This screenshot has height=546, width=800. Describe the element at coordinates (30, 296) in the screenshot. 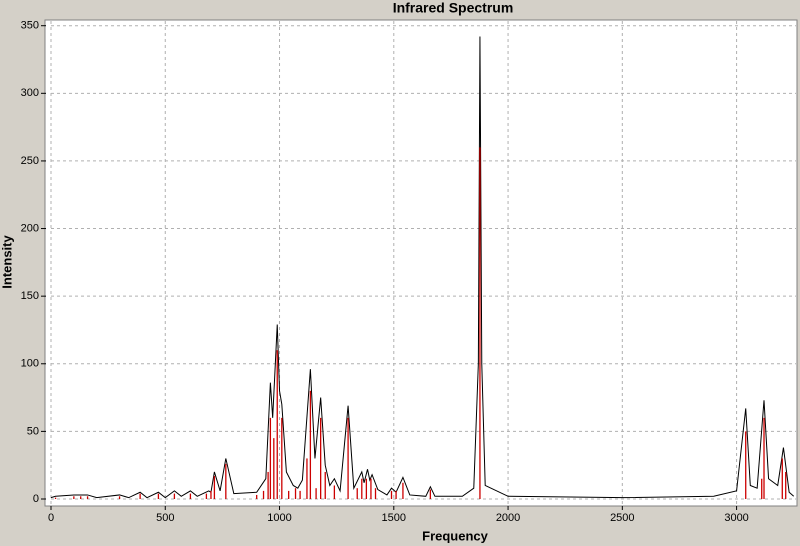

I see `y-tick-label: 150` at that location.